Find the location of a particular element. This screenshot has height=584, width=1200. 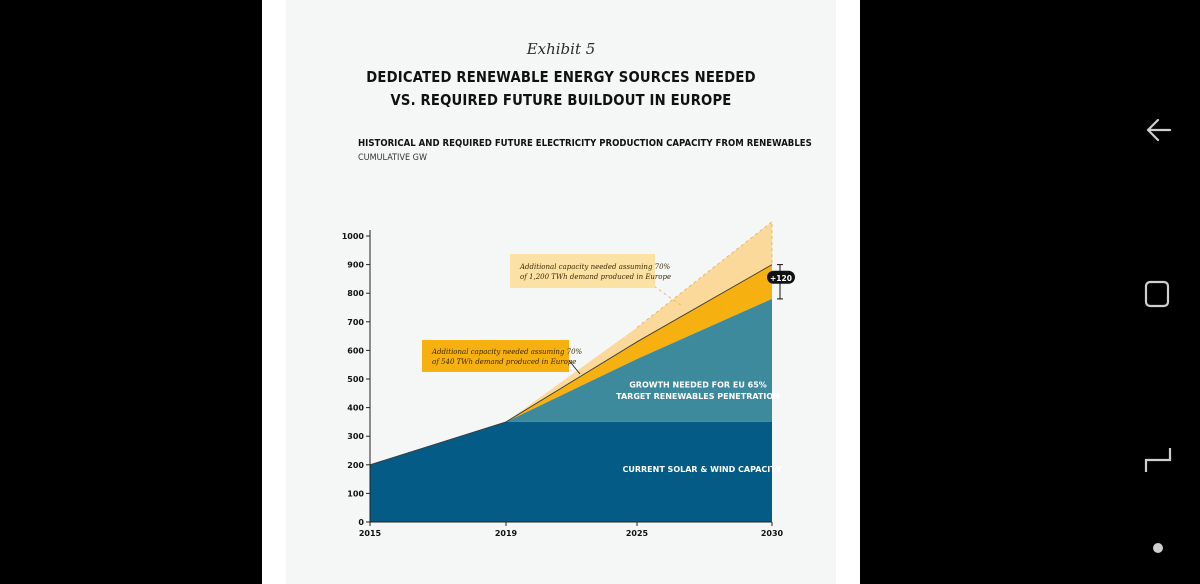

y-tick-label-100: 100 is located at coordinates (355, 493).